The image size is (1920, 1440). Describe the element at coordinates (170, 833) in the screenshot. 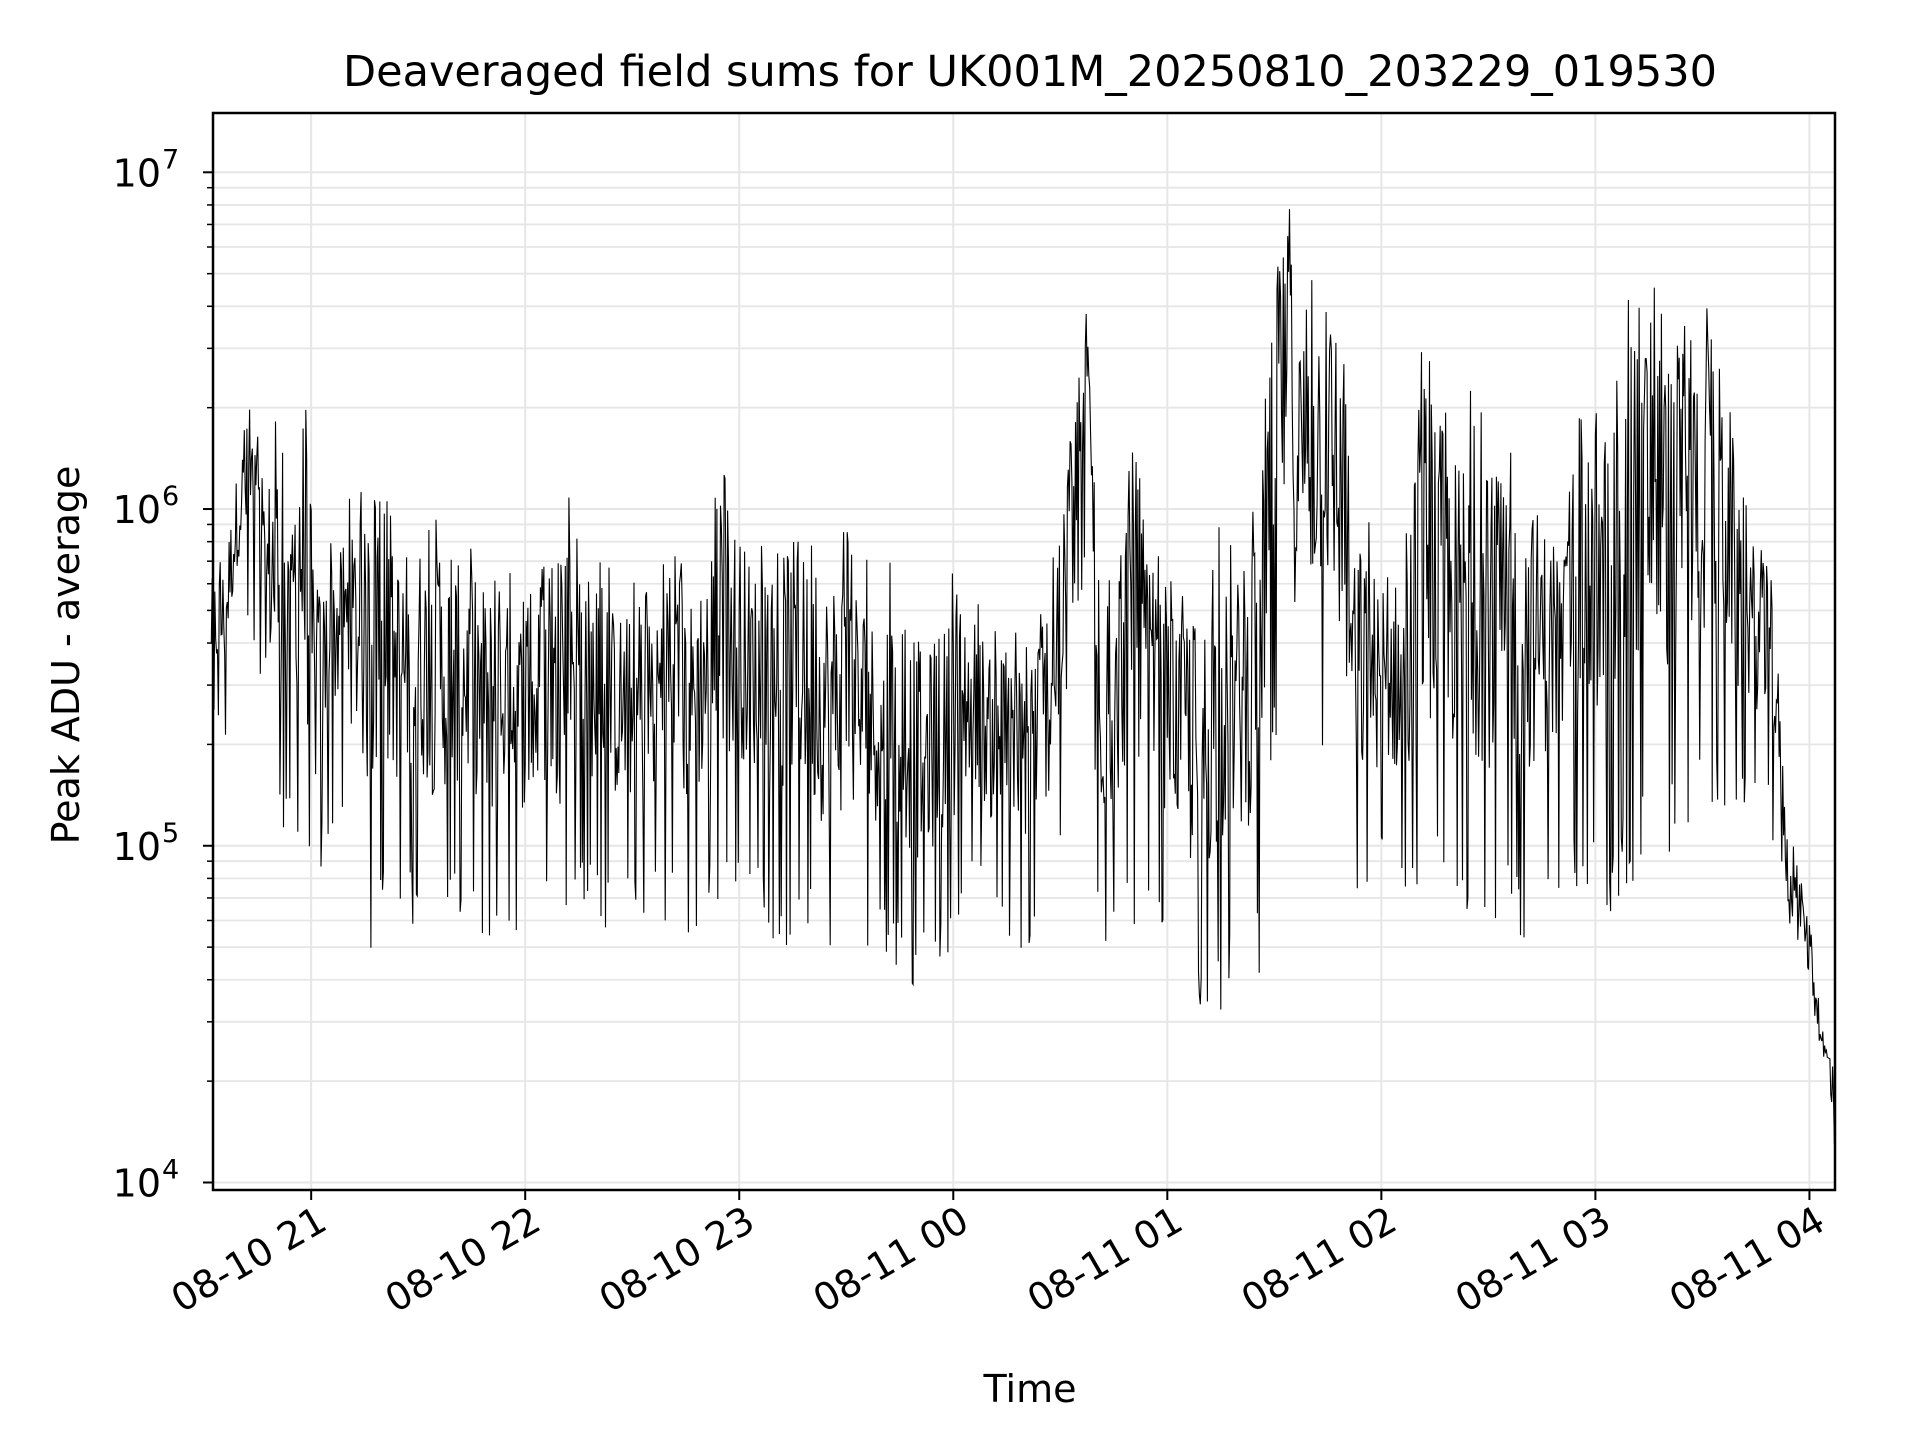

I see `y-tick-exponent: 5` at that location.